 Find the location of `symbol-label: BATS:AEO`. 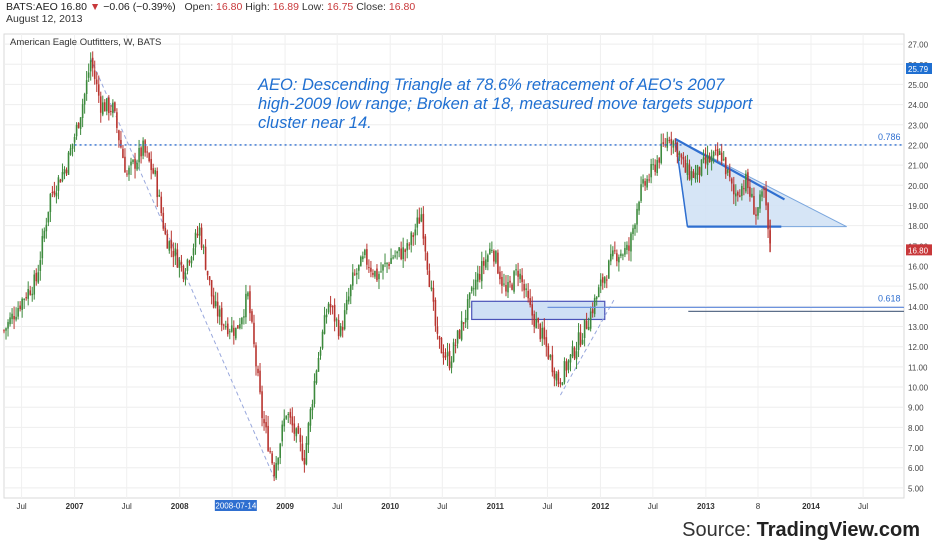

symbol-label: BATS:AEO is located at coordinates (32, 7).